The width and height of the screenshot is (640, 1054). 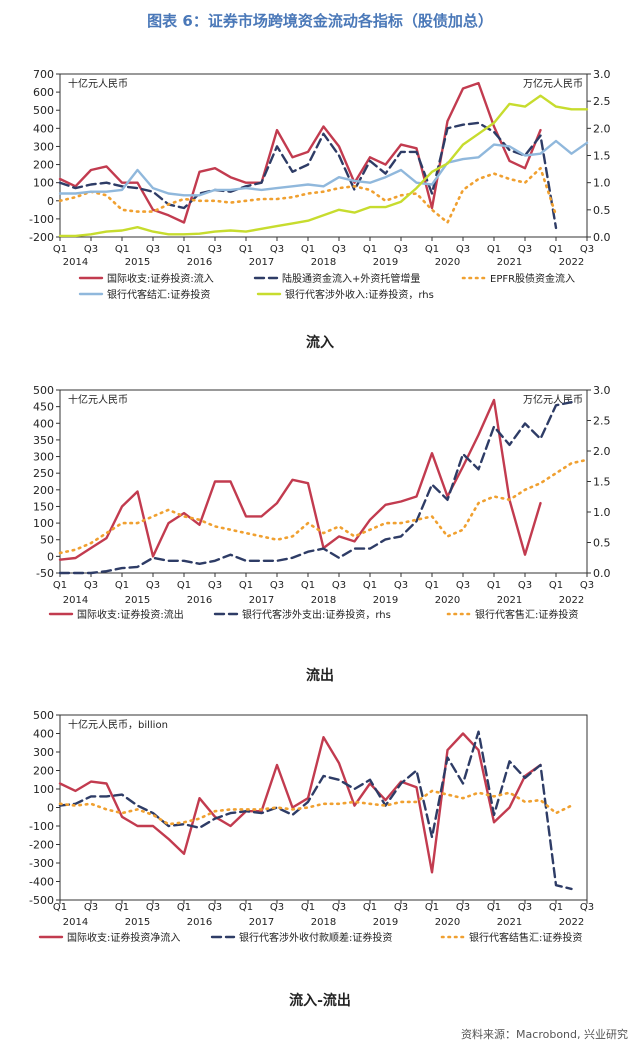 What do you see at coordinates (43, 74) in the screenshot?
I see `y-tick-label-left: 700` at bounding box center [43, 74].